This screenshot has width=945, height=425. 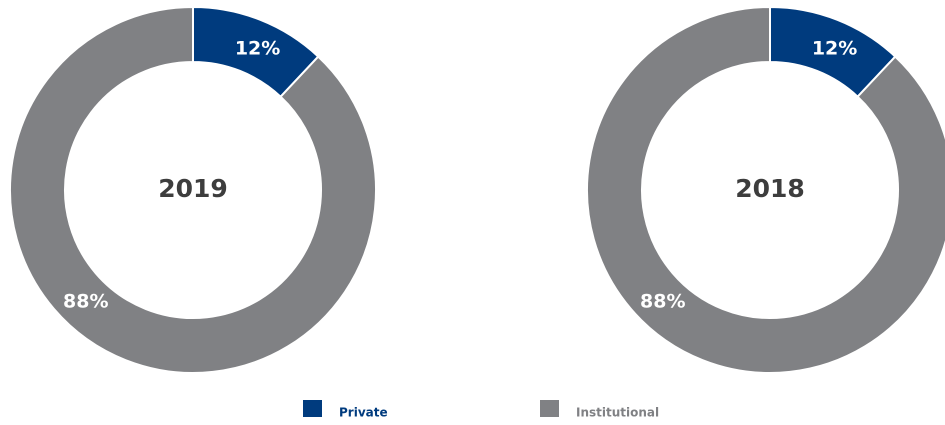 What do you see at coordinates (363, 413) in the screenshot?
I see `legend-label: Private` at bounding box center [363, 413].